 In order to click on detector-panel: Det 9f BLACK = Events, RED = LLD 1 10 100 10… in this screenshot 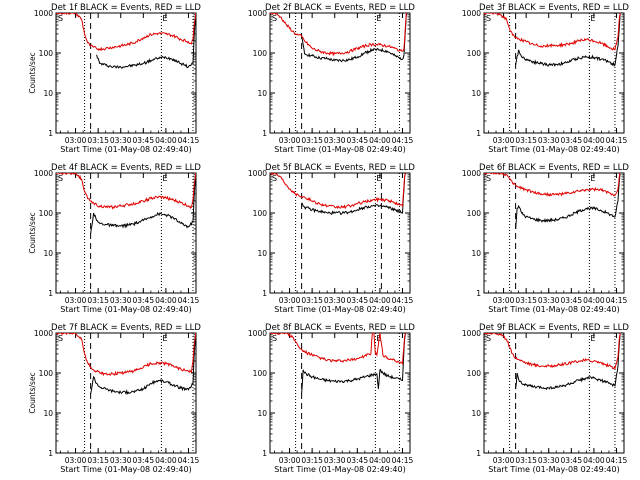, I will do `click(546, 398)`.